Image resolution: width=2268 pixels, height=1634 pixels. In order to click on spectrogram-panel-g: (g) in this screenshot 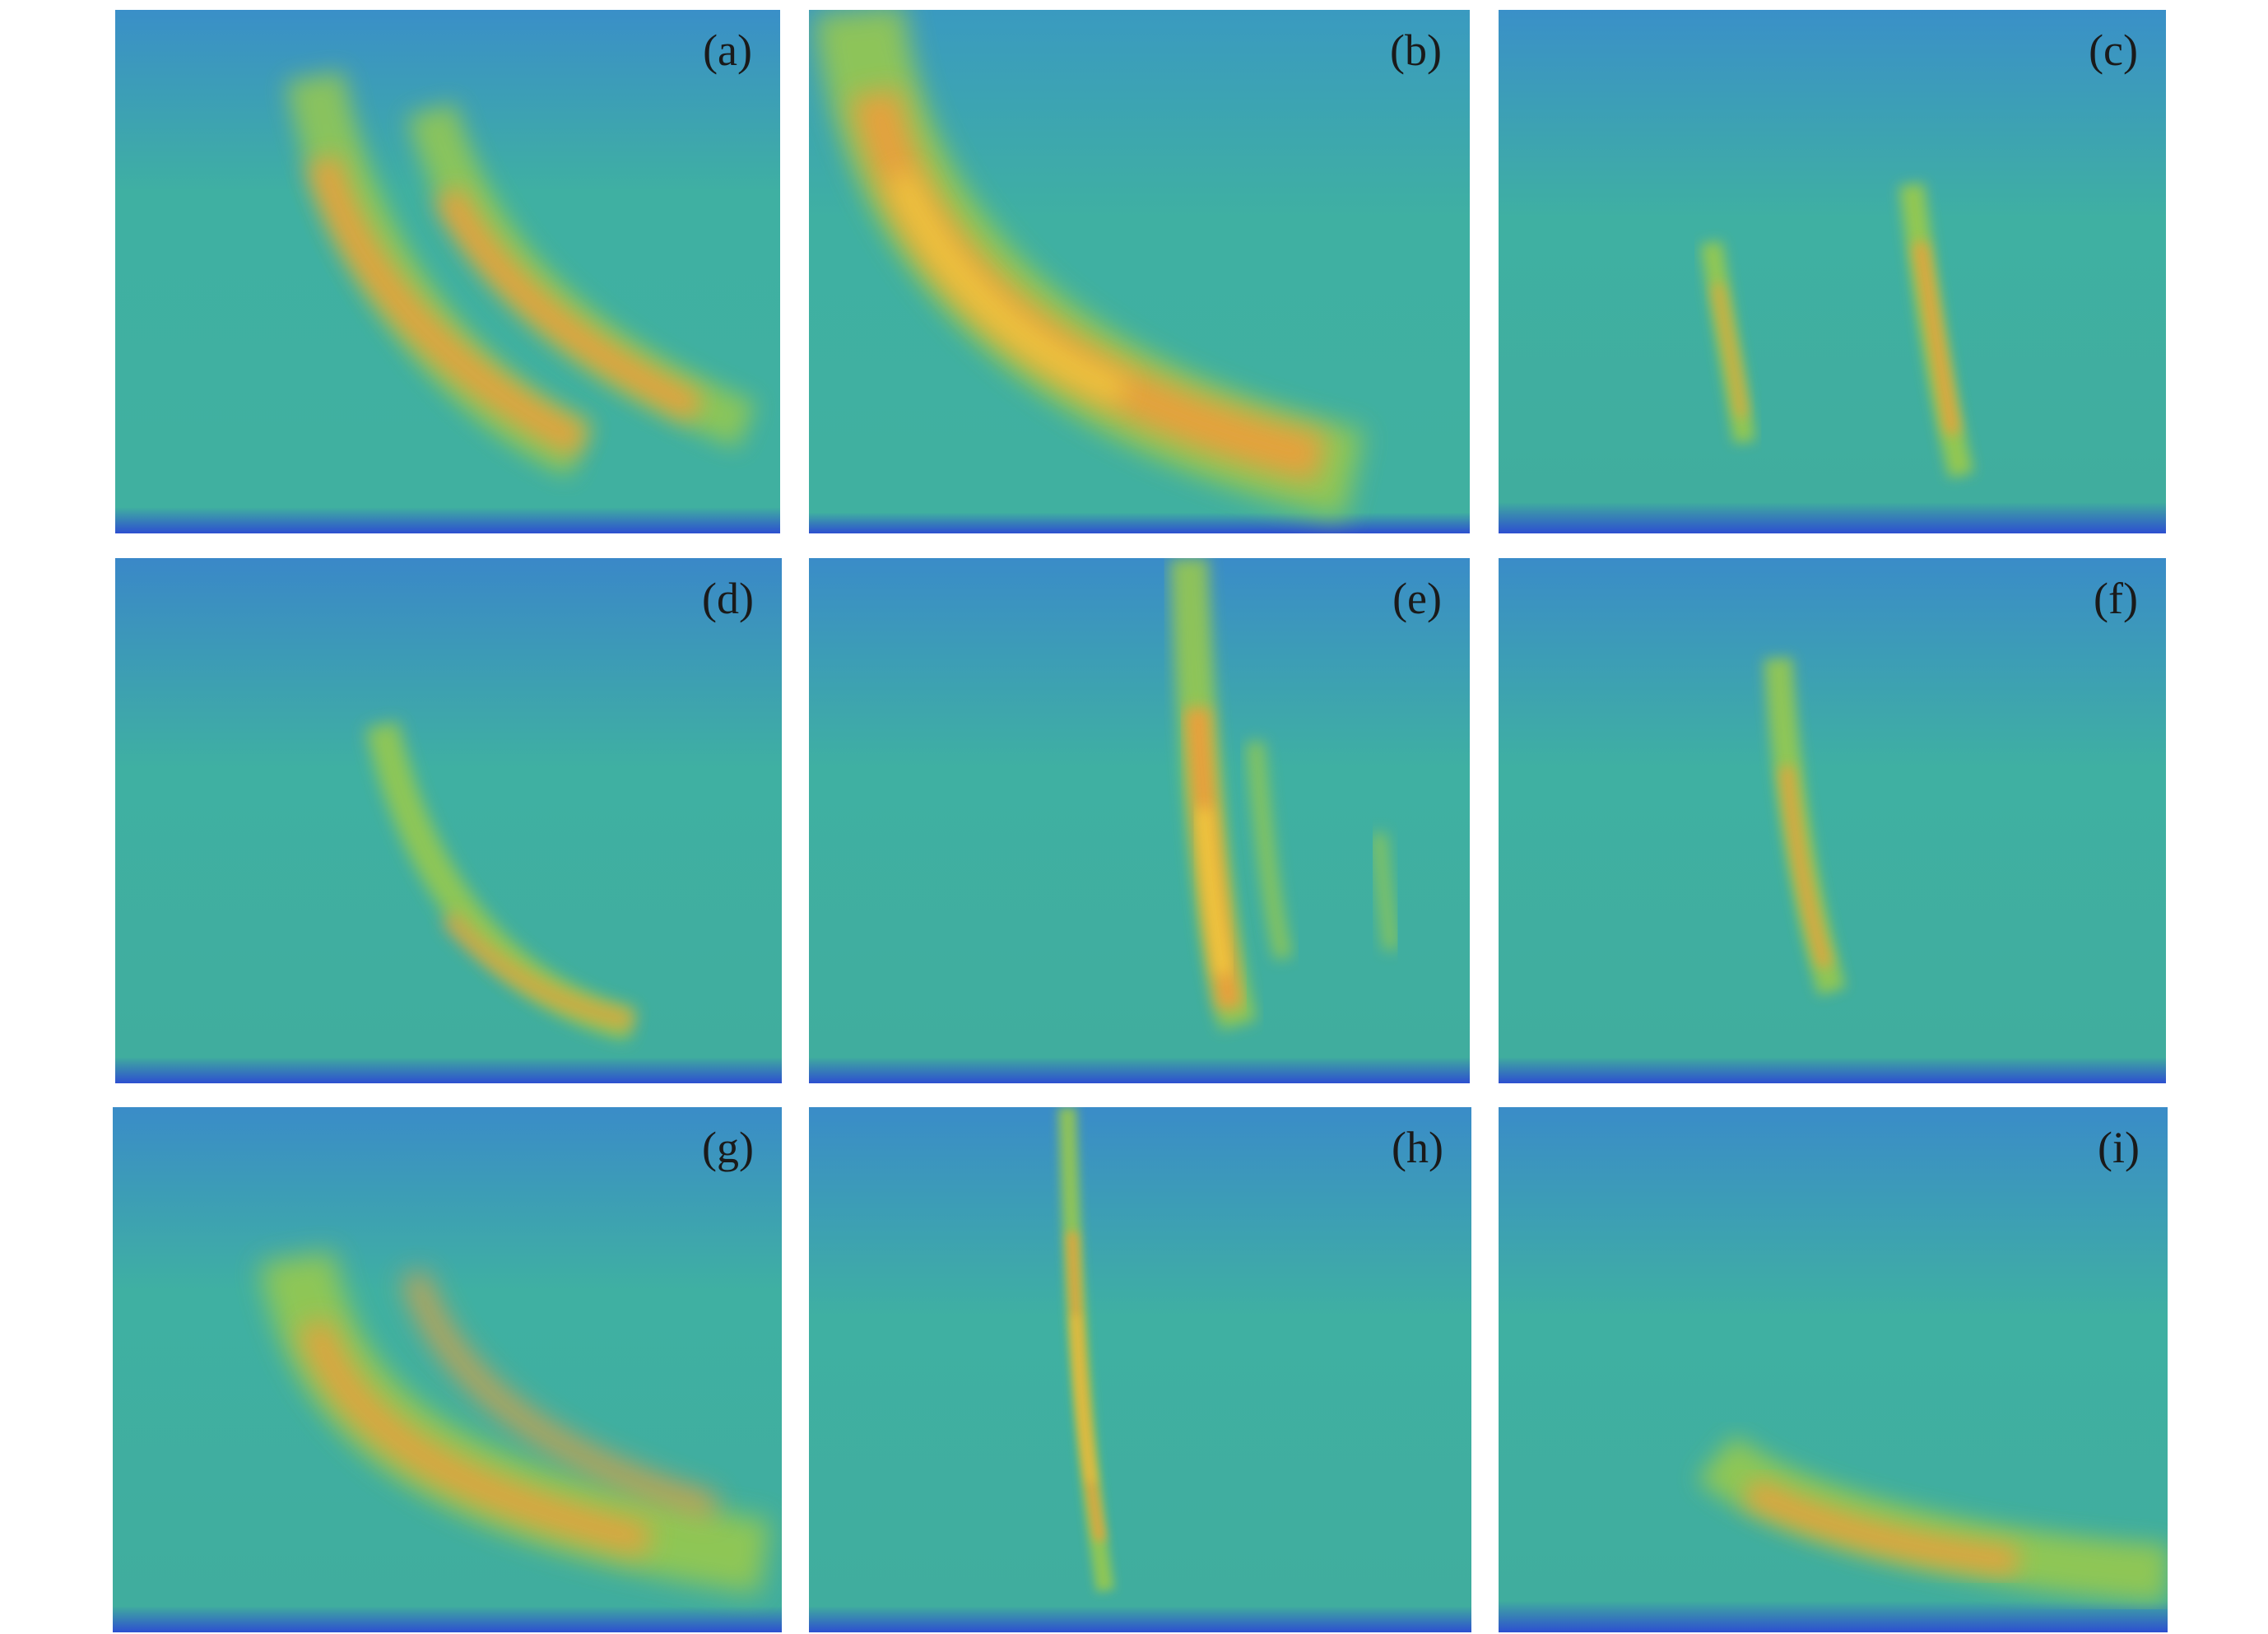, I will do `click(448, 1369)`.